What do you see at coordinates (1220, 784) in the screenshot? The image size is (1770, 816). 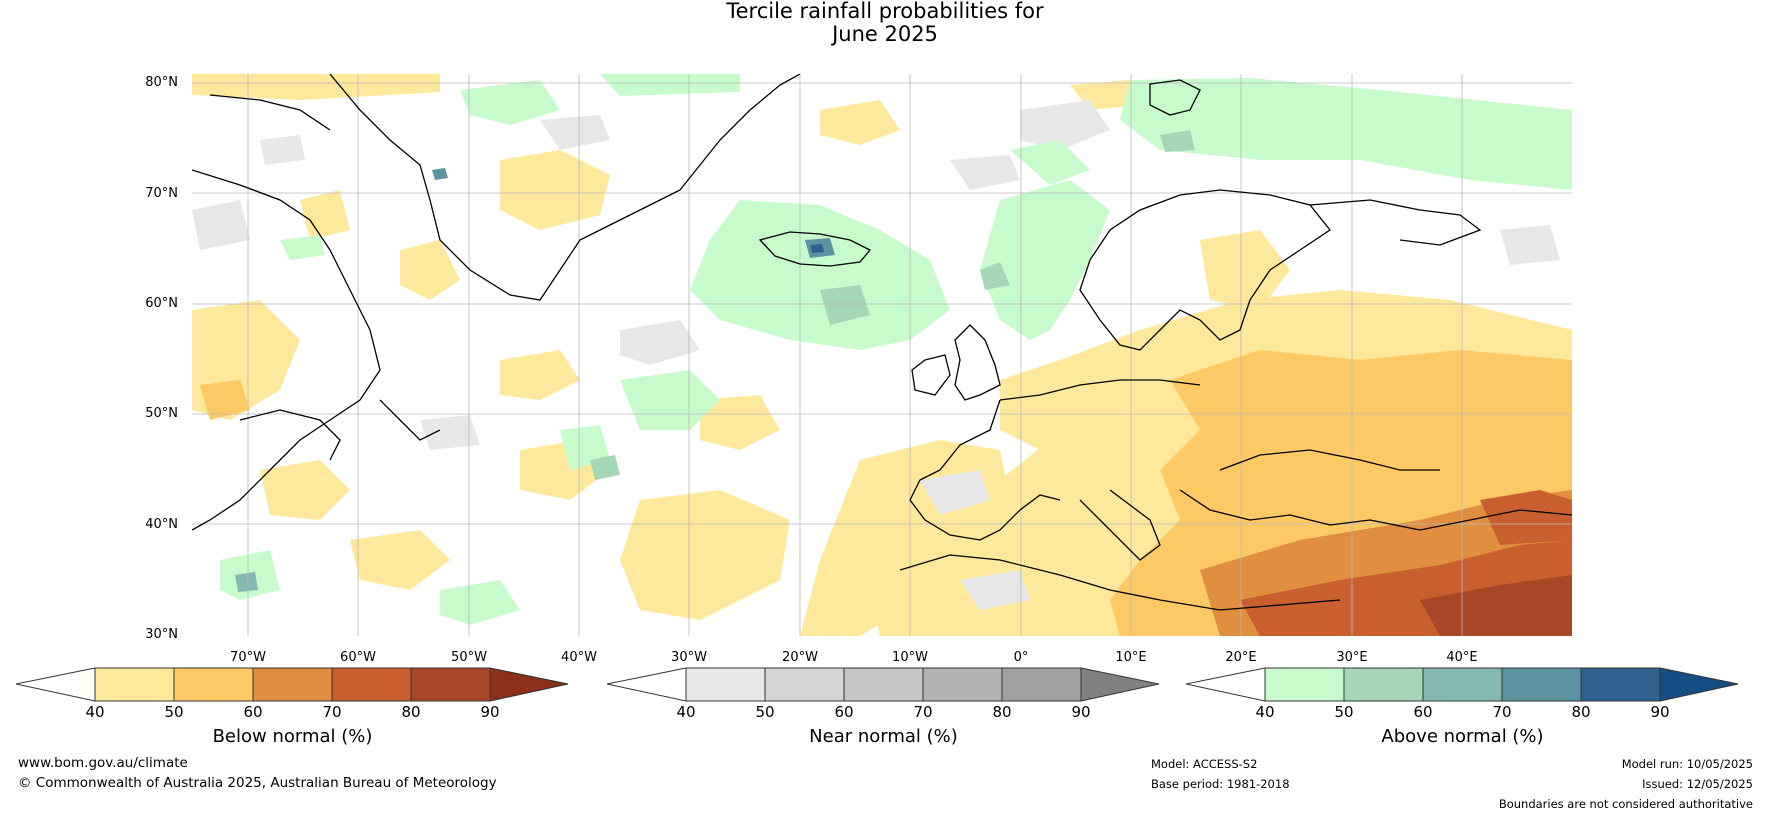 I see `footer-base-period: Base period: 1981-2018` at bounding box center [1220, 784].